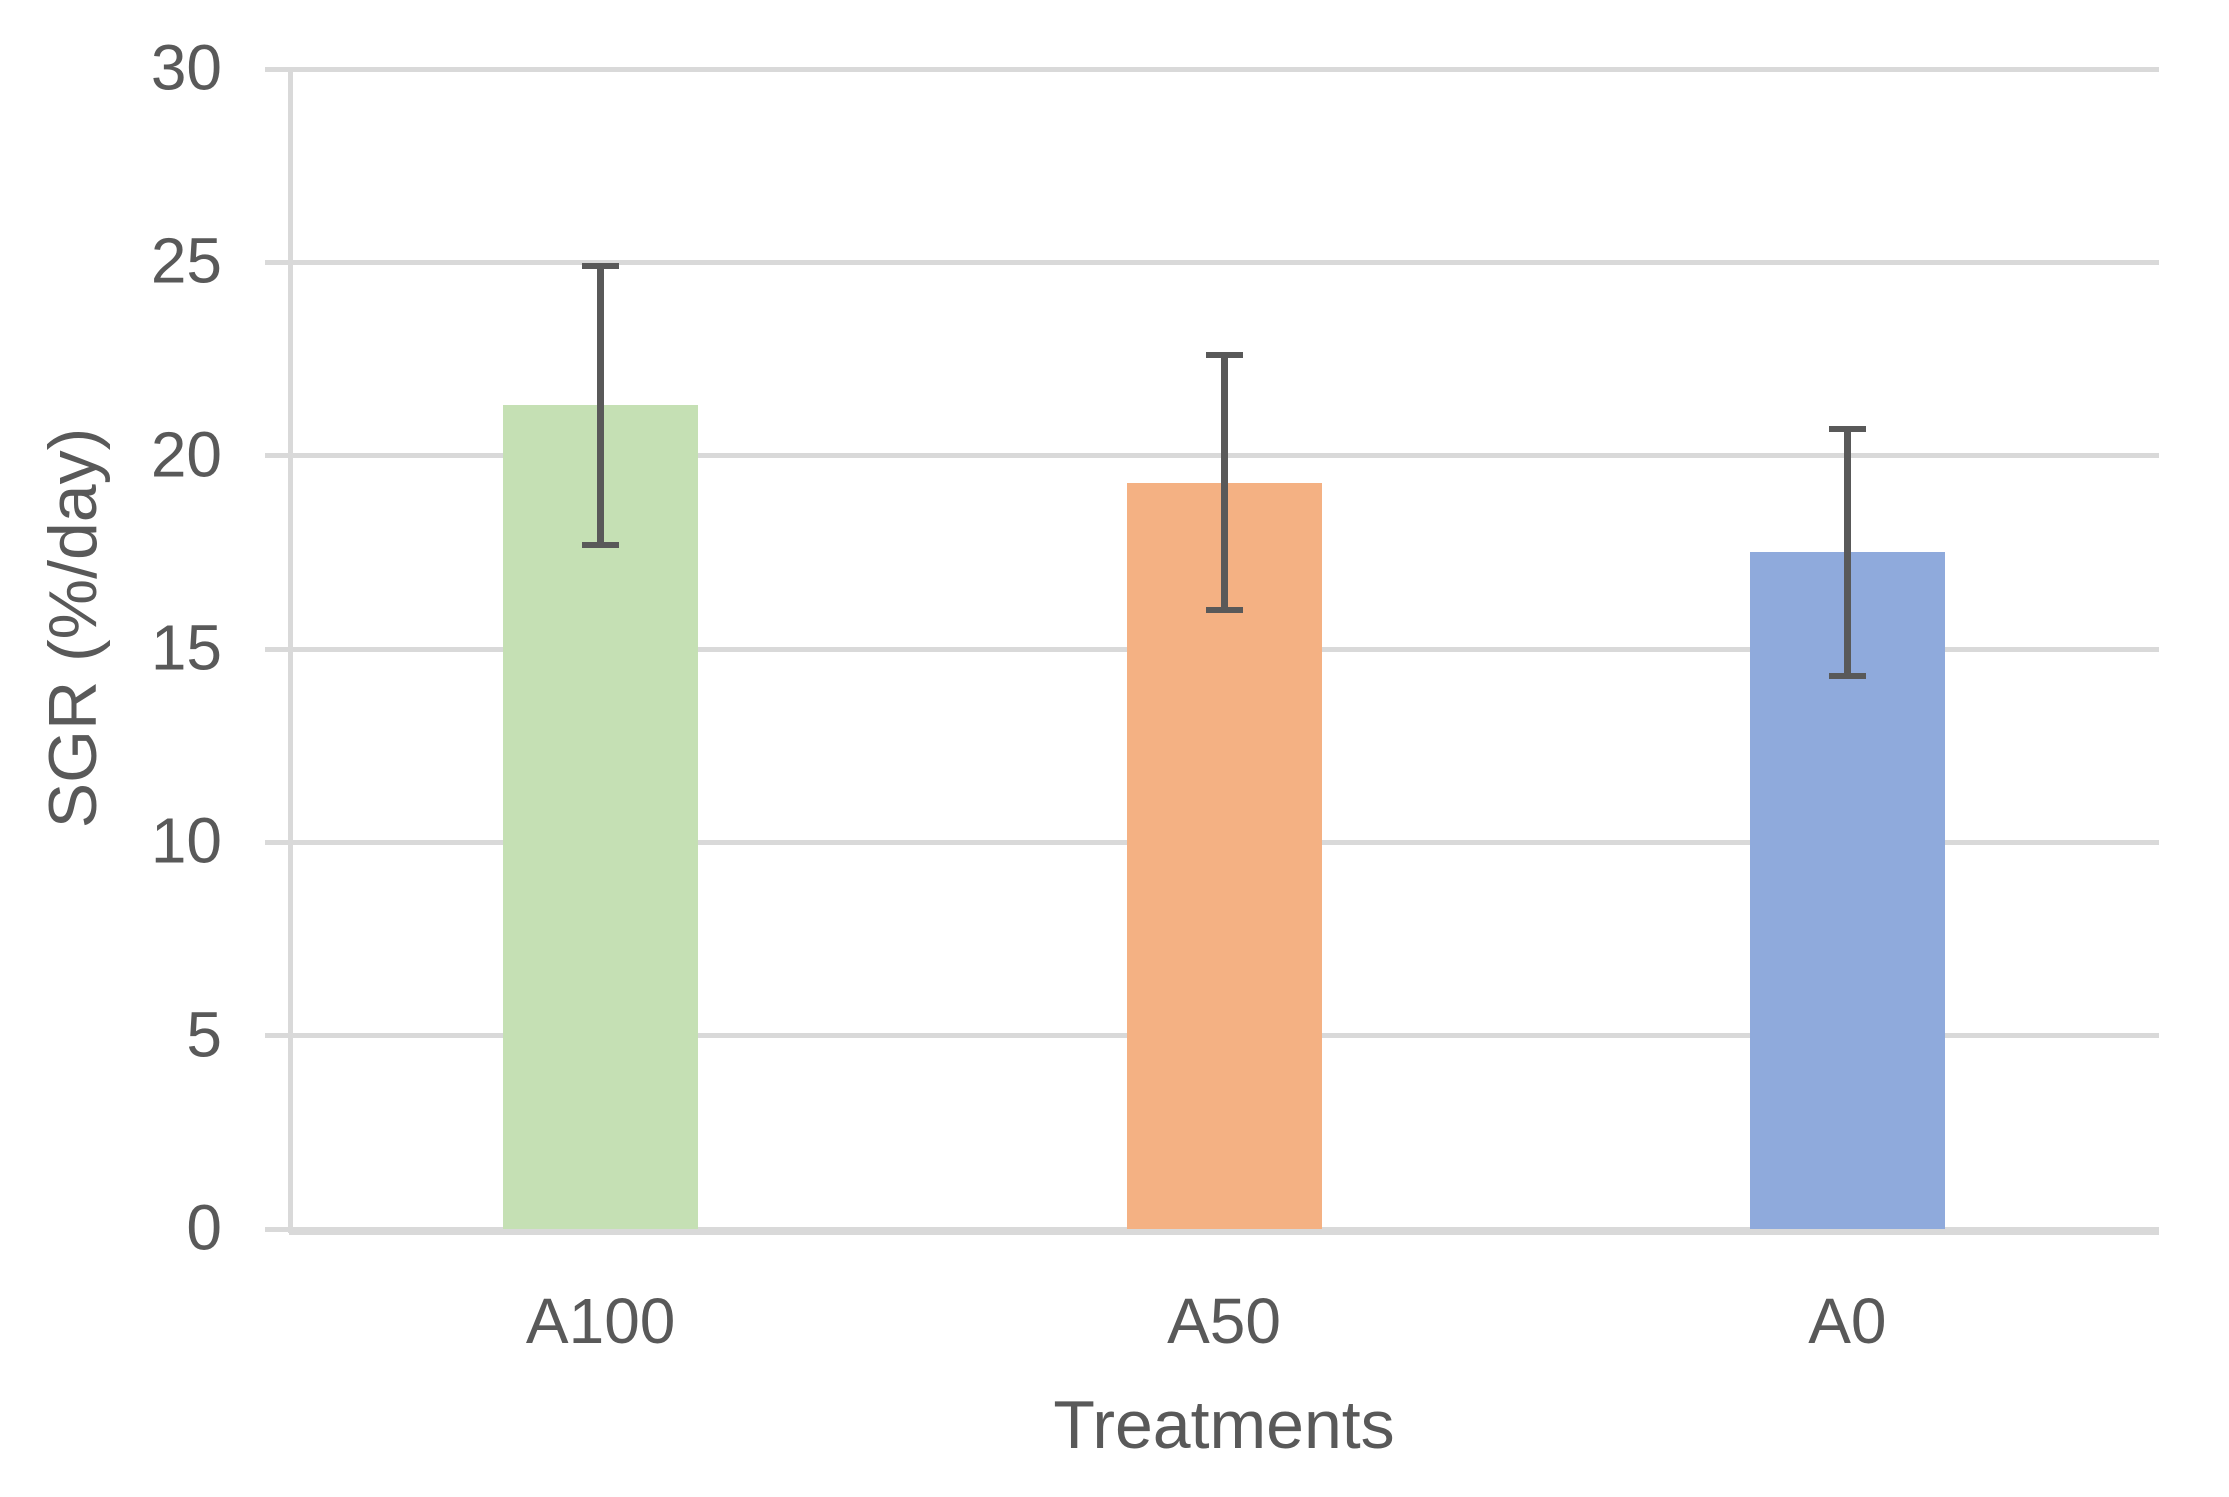 The height and width of the screenshot is (1497, 2229). I want to click on y-tick-label: 0, so click(204, 1227).